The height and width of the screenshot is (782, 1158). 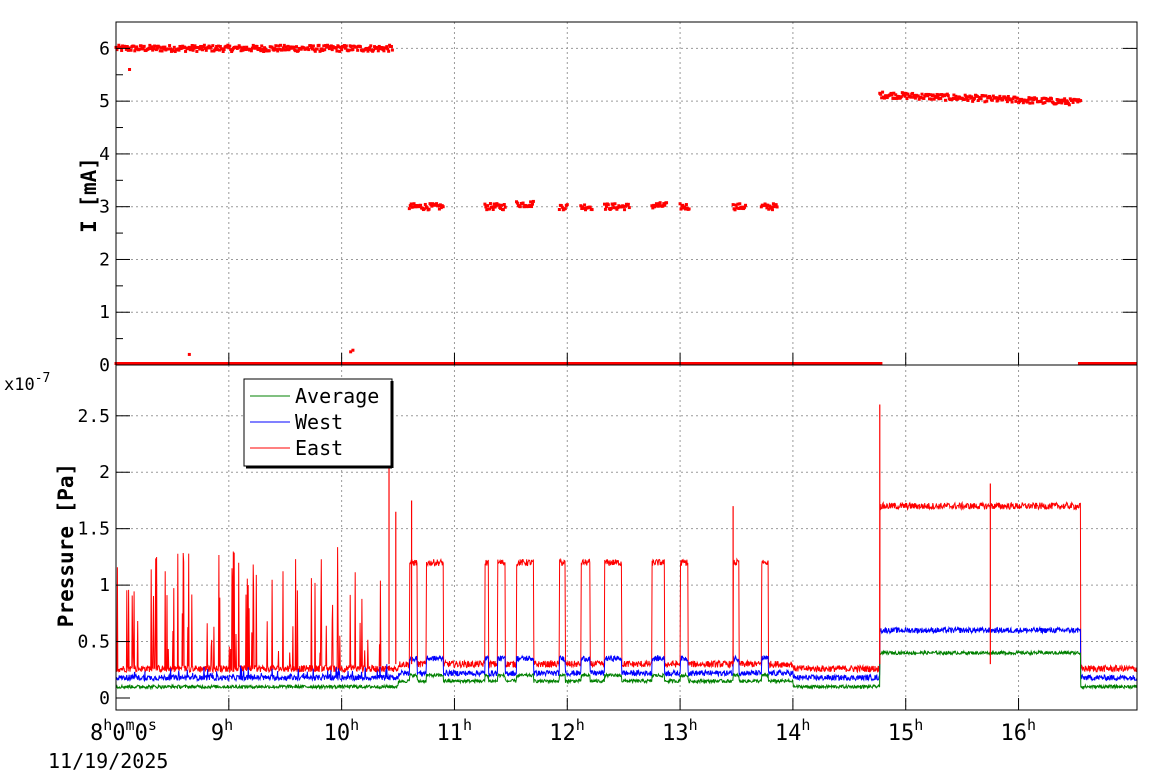 I want to click on current-y-tick-label: 0, so click(x=104, y=365).